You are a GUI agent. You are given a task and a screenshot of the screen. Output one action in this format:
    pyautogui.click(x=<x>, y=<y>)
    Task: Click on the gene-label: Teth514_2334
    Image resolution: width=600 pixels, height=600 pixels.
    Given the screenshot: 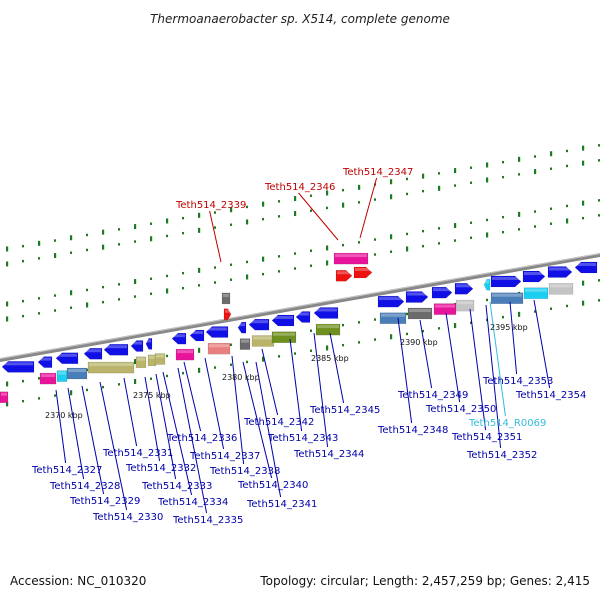 What is the action you would take?
    pyautogui.click(x=192, y=502)
    